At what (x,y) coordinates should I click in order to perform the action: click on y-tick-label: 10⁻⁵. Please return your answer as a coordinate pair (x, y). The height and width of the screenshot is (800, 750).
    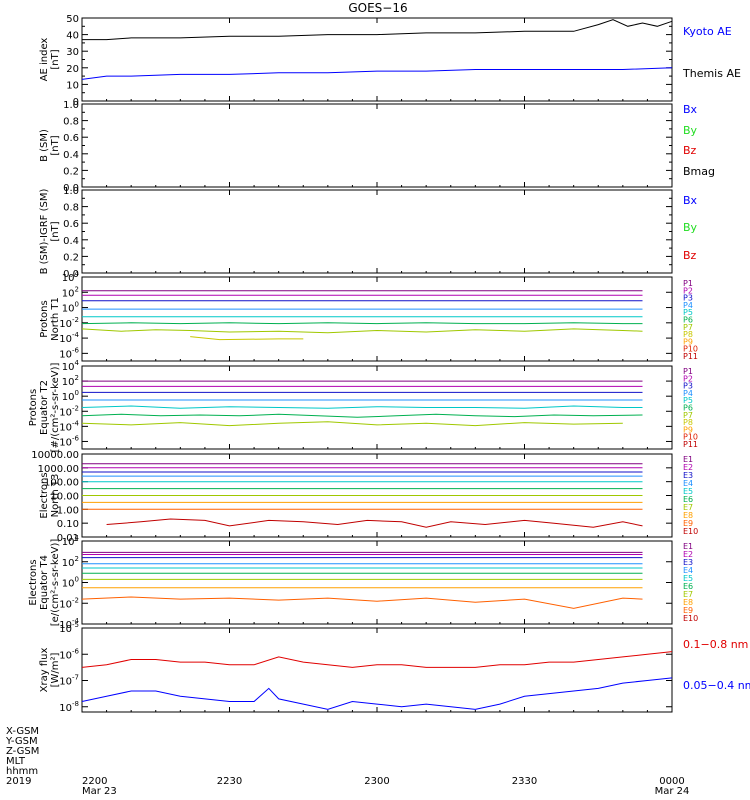
    Looking at the image, I should click on (69, 628).